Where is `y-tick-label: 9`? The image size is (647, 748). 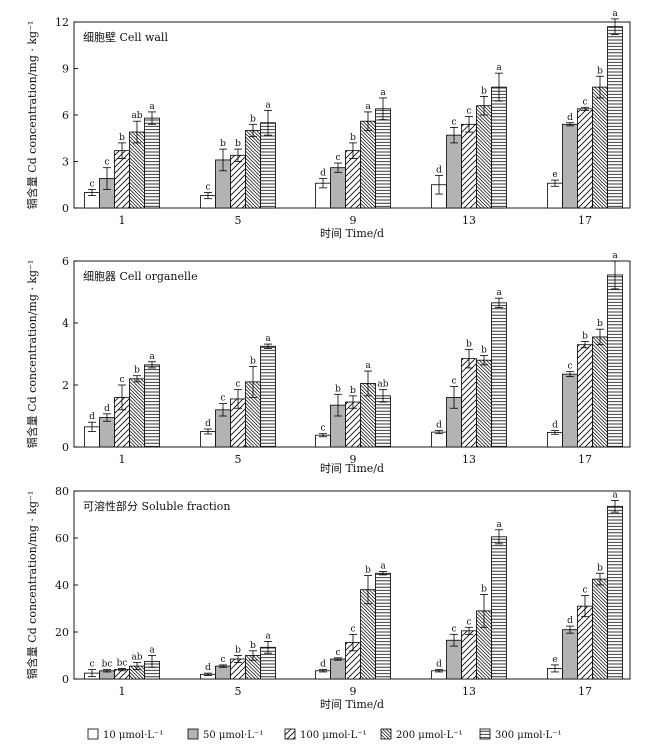 y-tick-label: 9 is located at coordinates (65, 69).